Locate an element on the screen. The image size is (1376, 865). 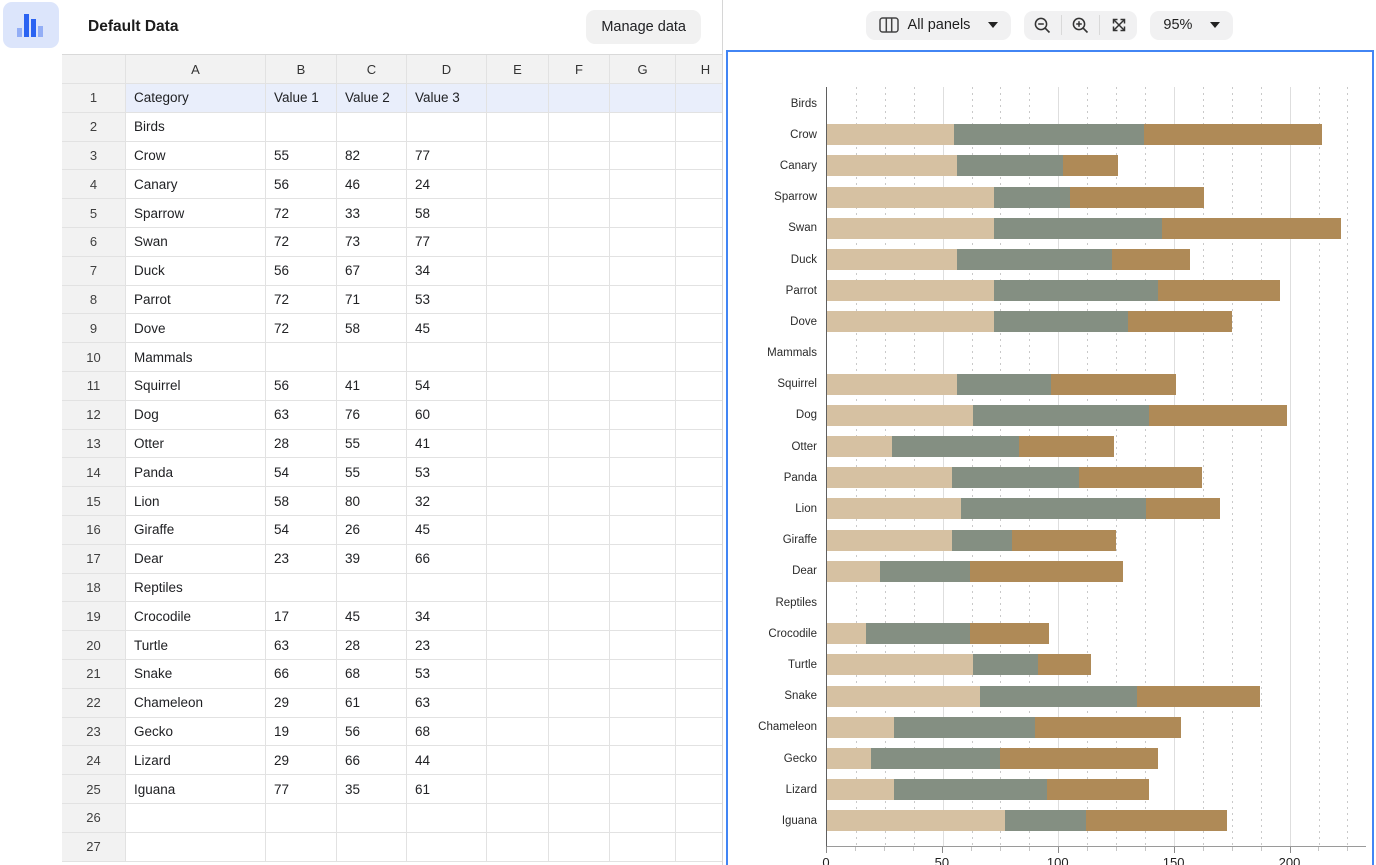
cell-b21: 66 is located at coordinates (301, 674).